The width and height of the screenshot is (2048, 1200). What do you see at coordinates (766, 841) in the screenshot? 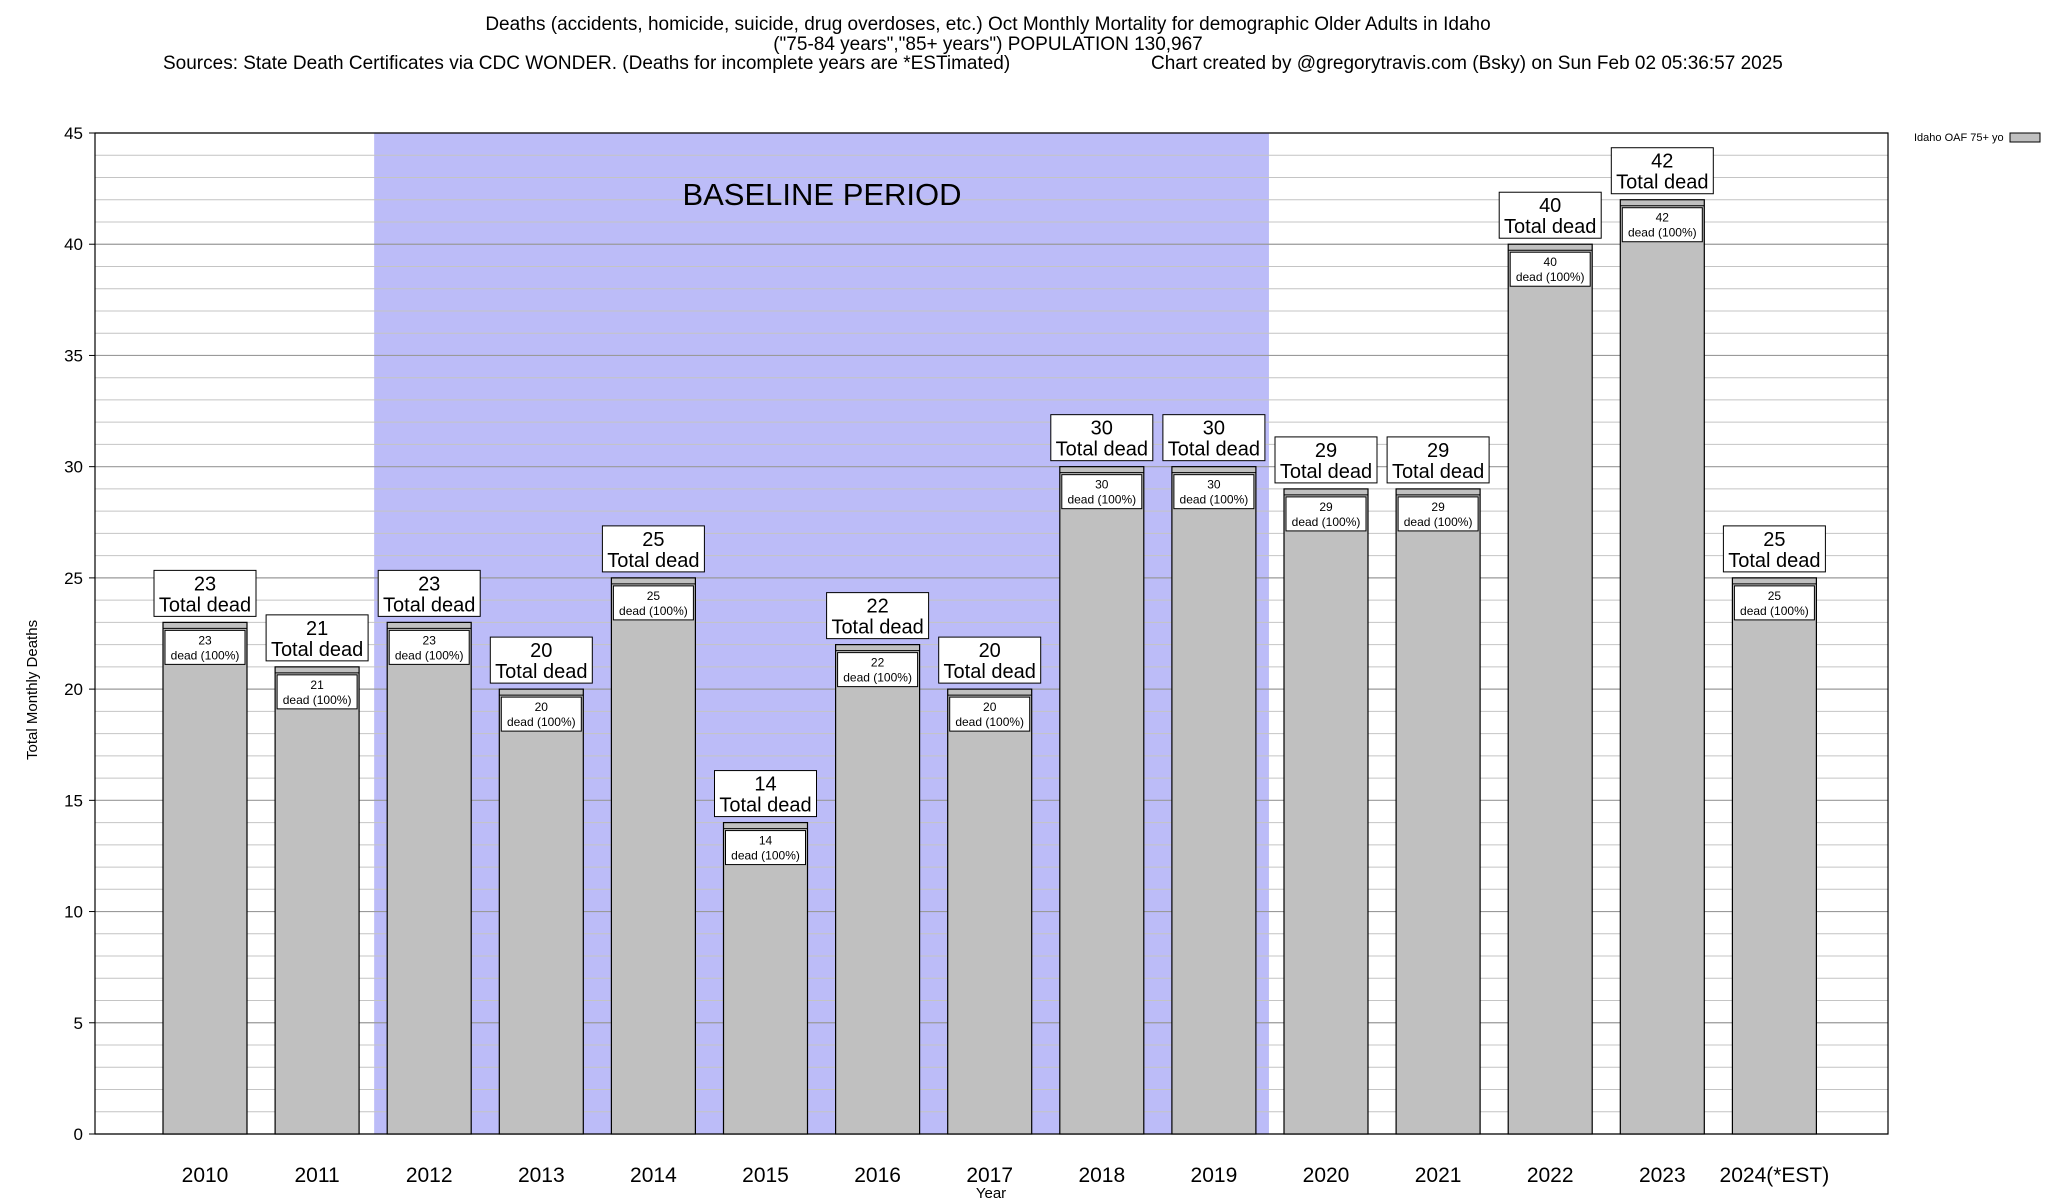
I see `bar-inner-value: 14` at bounding box center [766, 841].